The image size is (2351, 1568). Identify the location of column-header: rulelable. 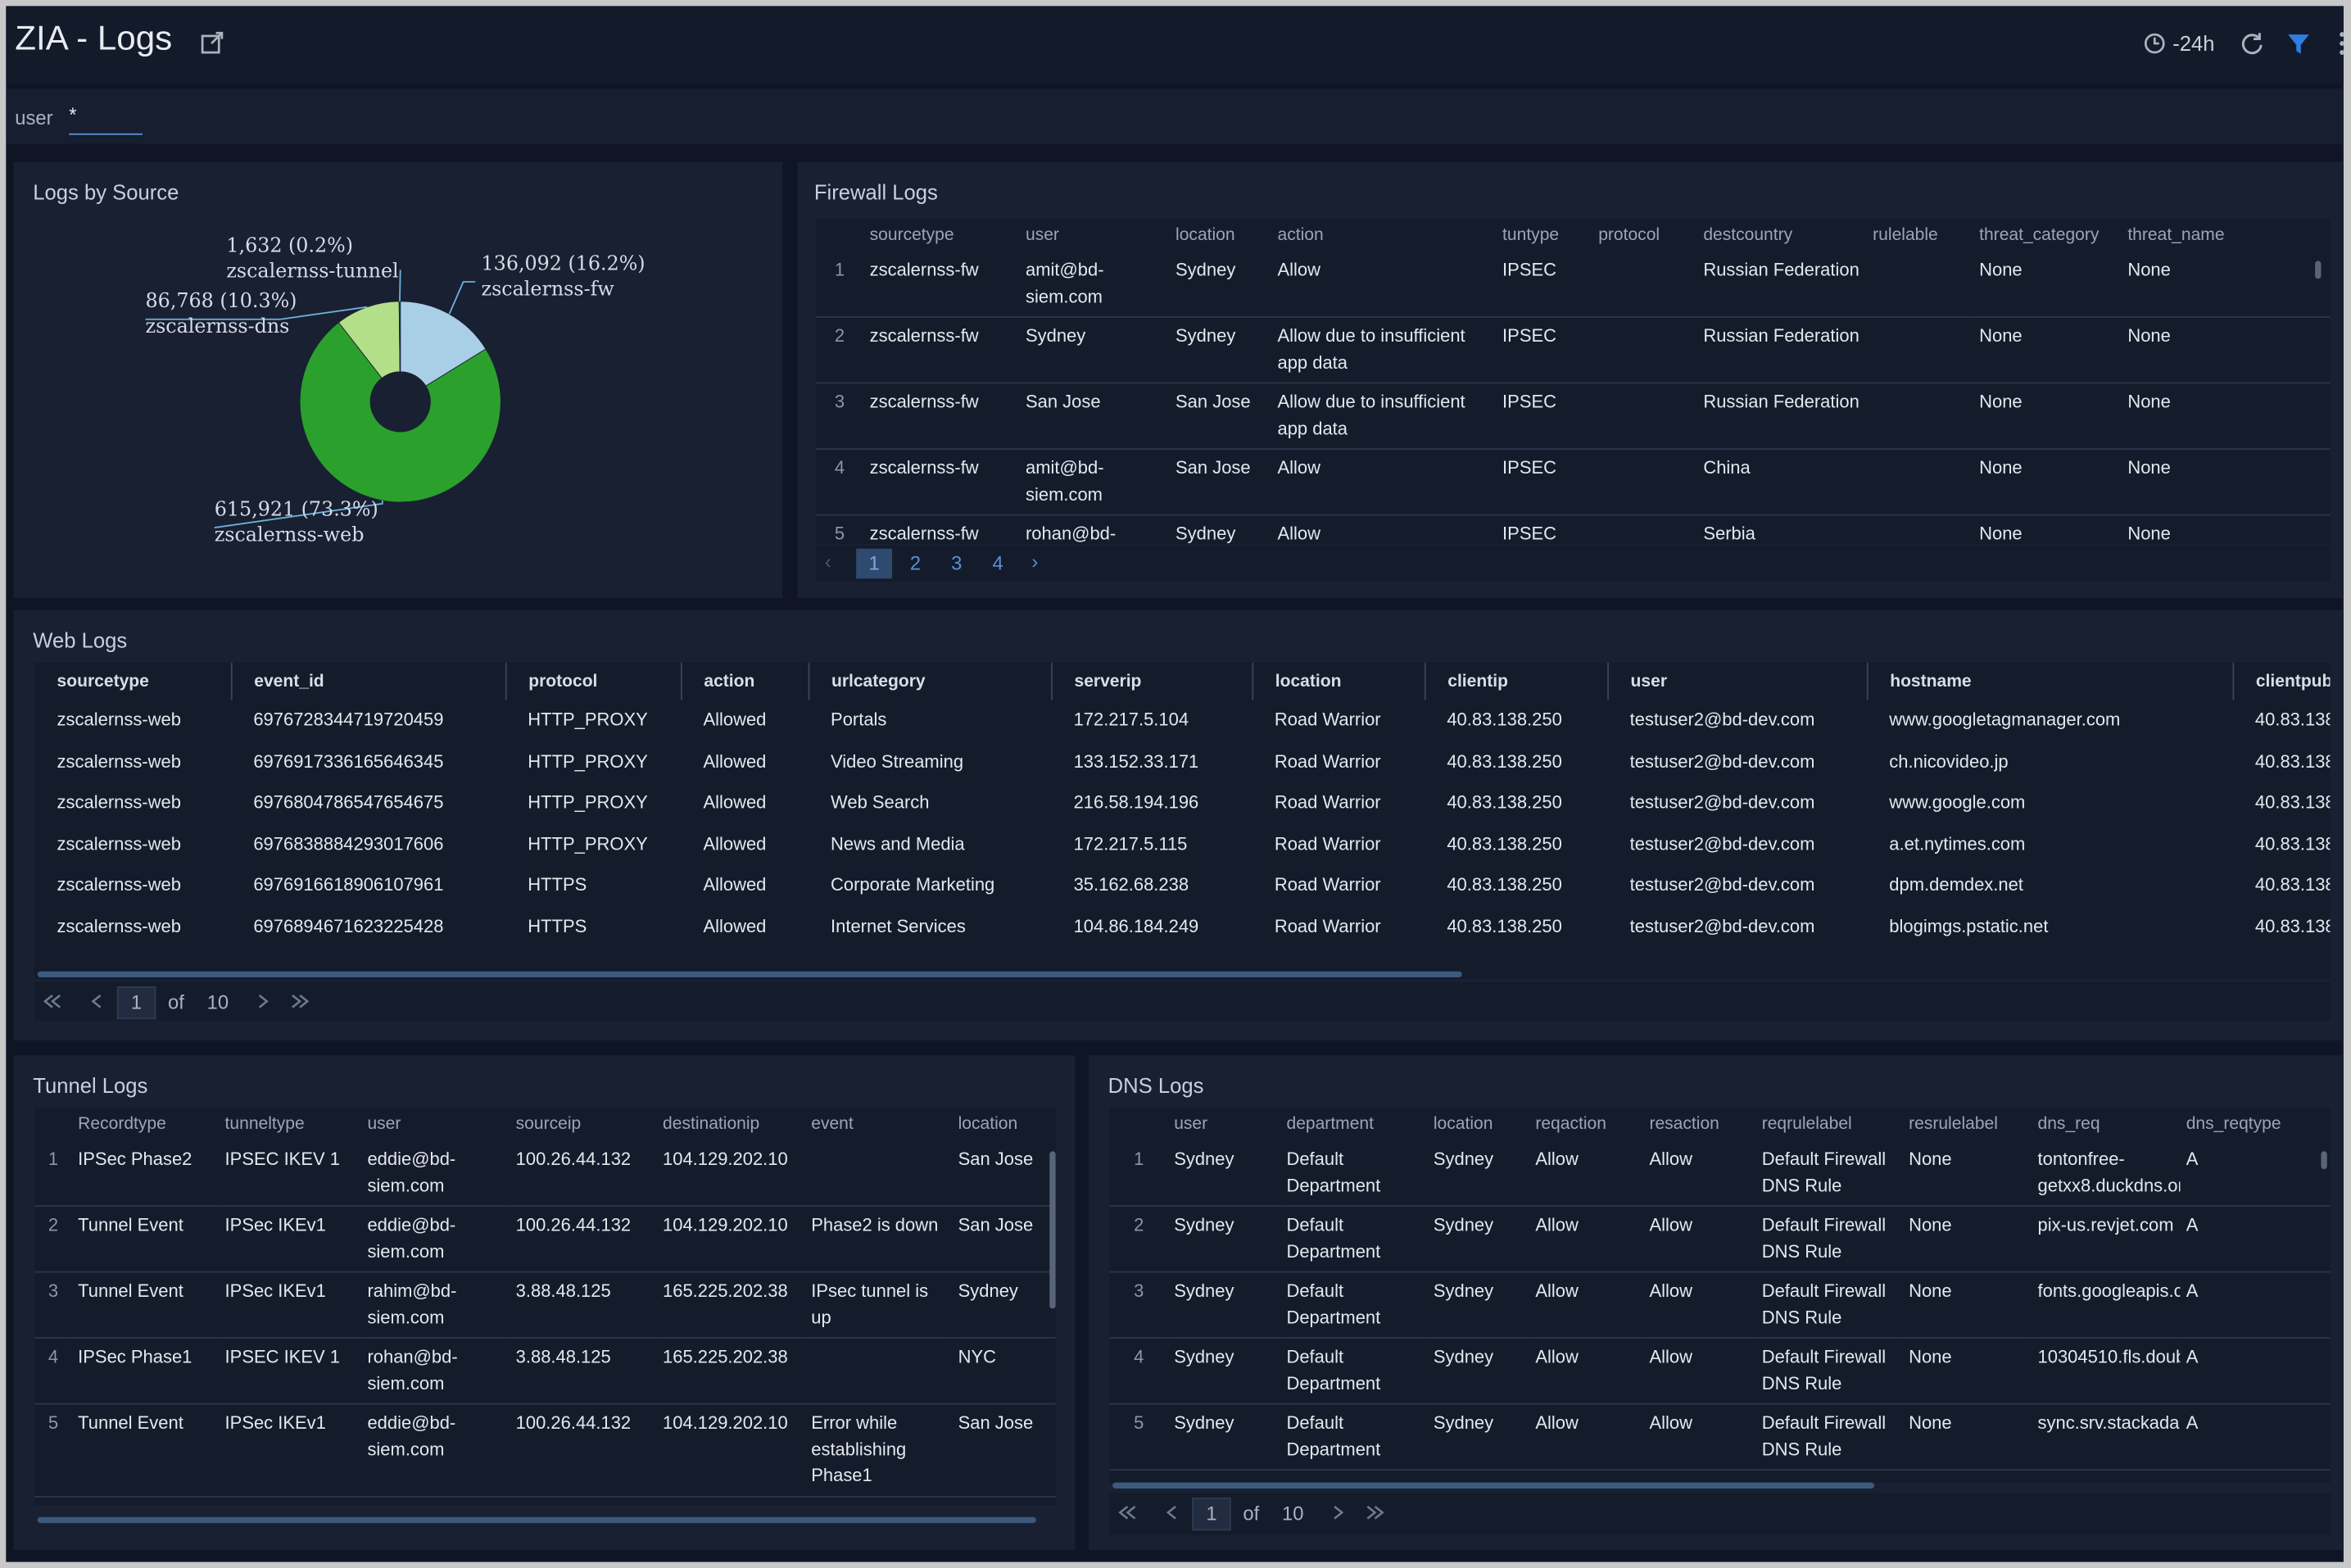
(1905, 236).